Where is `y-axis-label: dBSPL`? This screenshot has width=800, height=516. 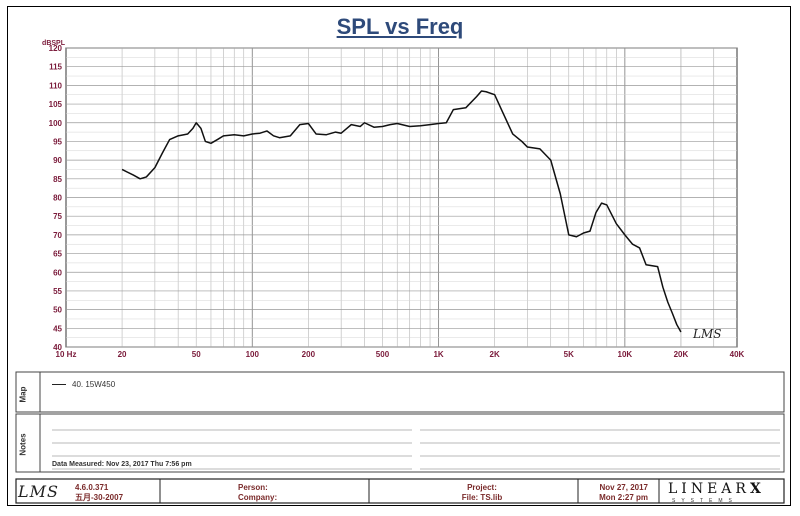
y-axis-label: dBSPL is located at coordinates (54, 43).